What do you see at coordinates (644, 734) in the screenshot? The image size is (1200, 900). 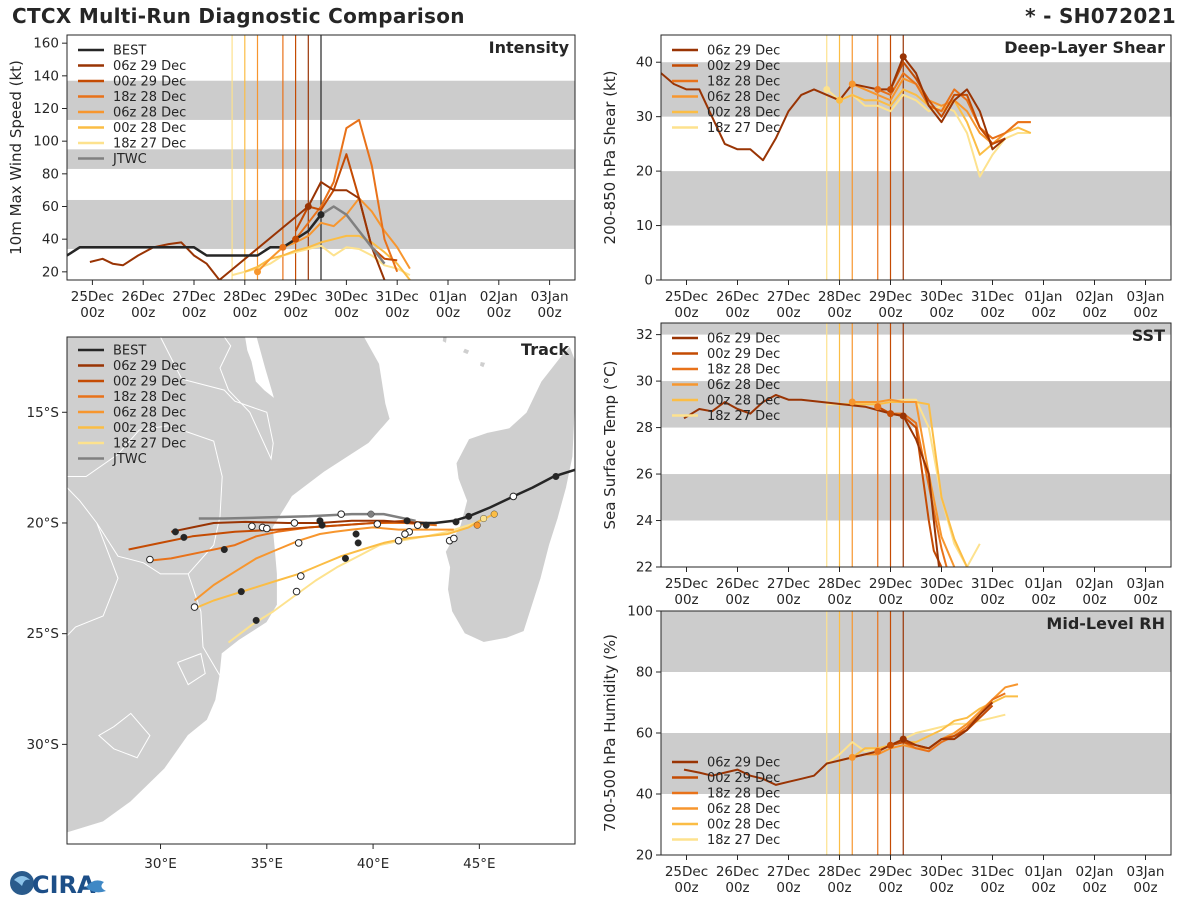 I see `y-tick-label: 60` at bounding box center [644, 734].